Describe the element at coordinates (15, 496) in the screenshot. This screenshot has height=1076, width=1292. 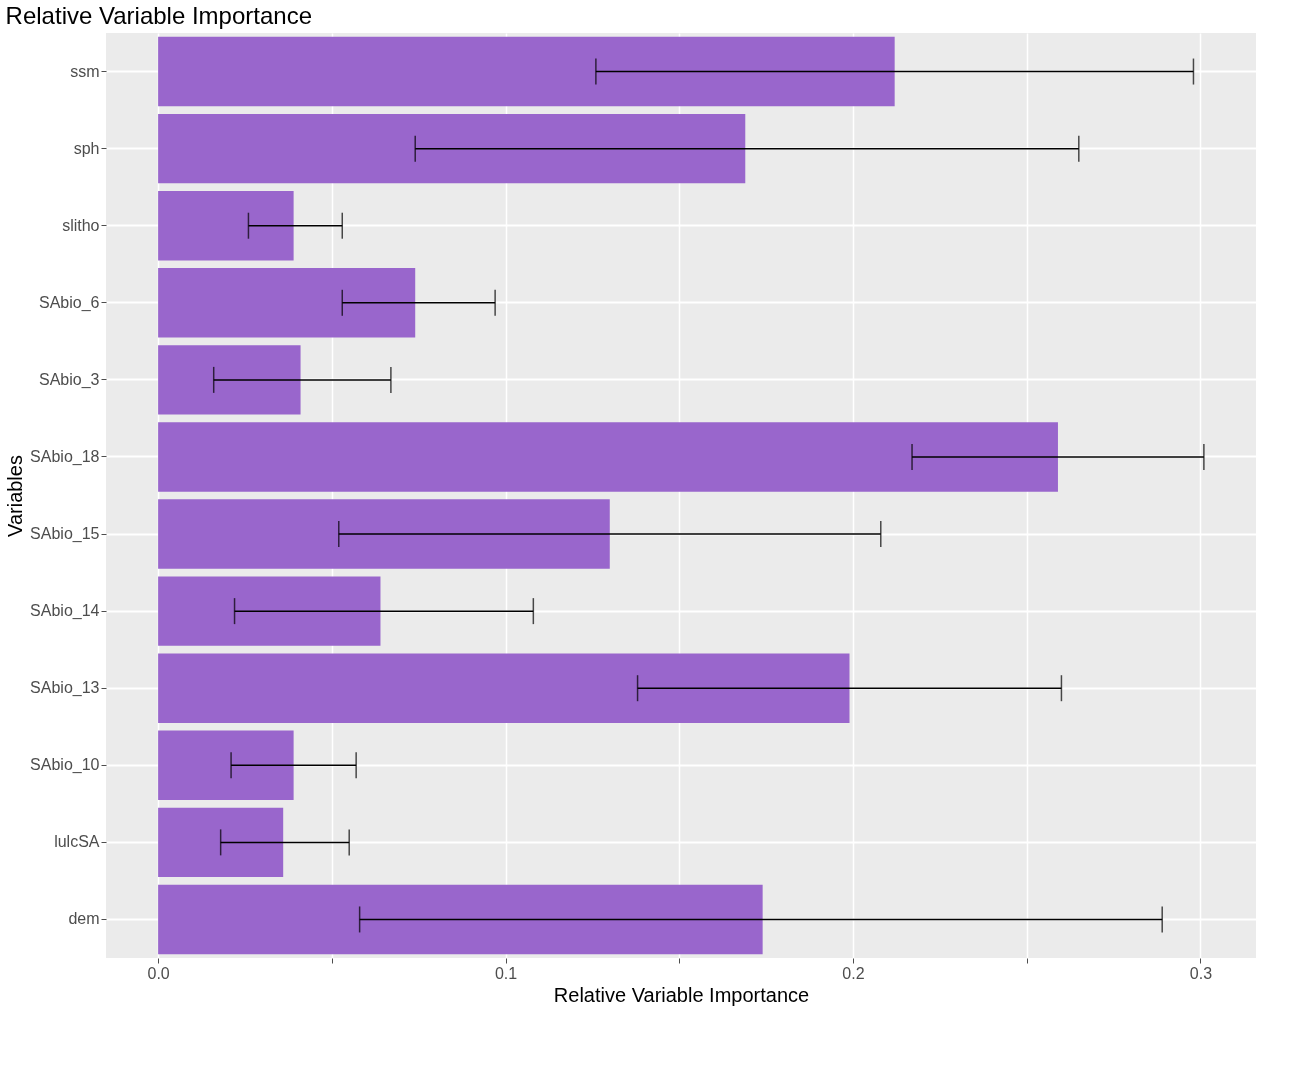
I see `y-axis-title: Variables` at that location.